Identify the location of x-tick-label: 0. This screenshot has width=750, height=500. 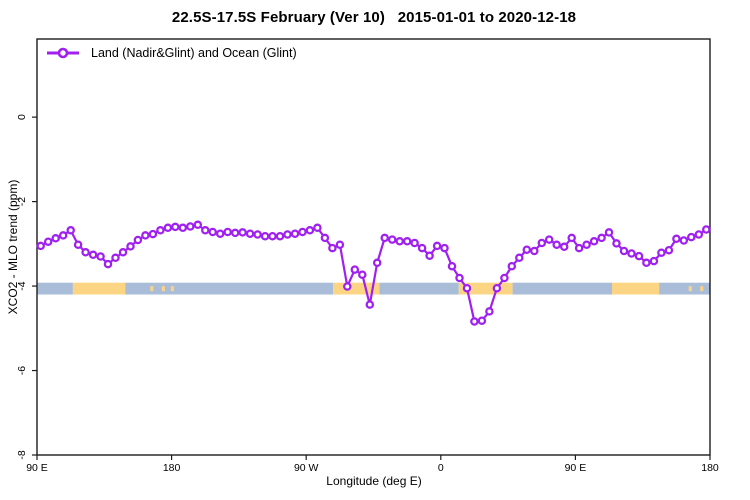
(441, 468).